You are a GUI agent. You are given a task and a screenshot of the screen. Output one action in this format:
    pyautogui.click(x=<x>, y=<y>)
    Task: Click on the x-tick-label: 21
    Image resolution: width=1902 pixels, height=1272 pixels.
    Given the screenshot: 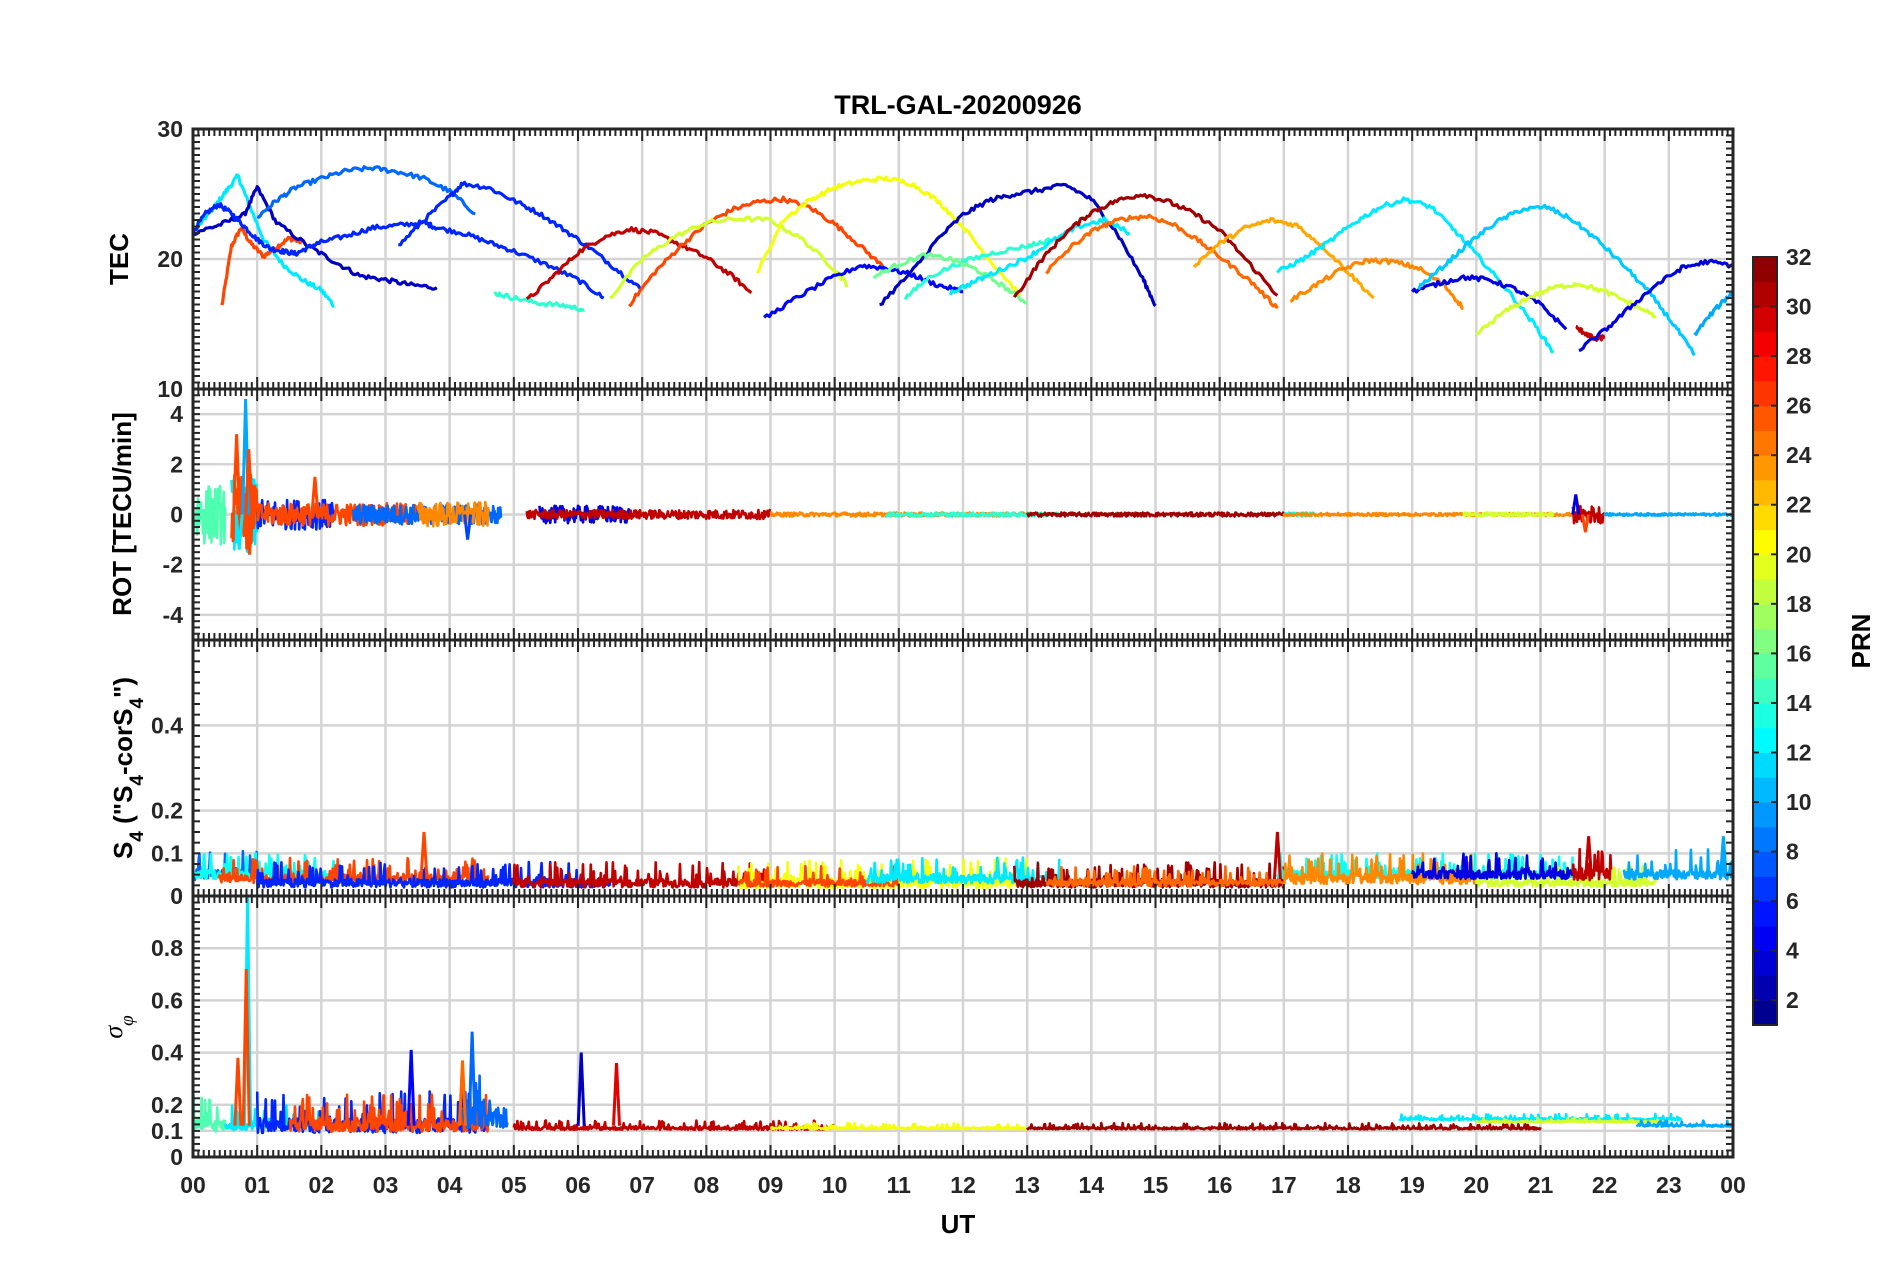 What is the action you would take?
    pyautogui.click(x=1541, y=1185)
    